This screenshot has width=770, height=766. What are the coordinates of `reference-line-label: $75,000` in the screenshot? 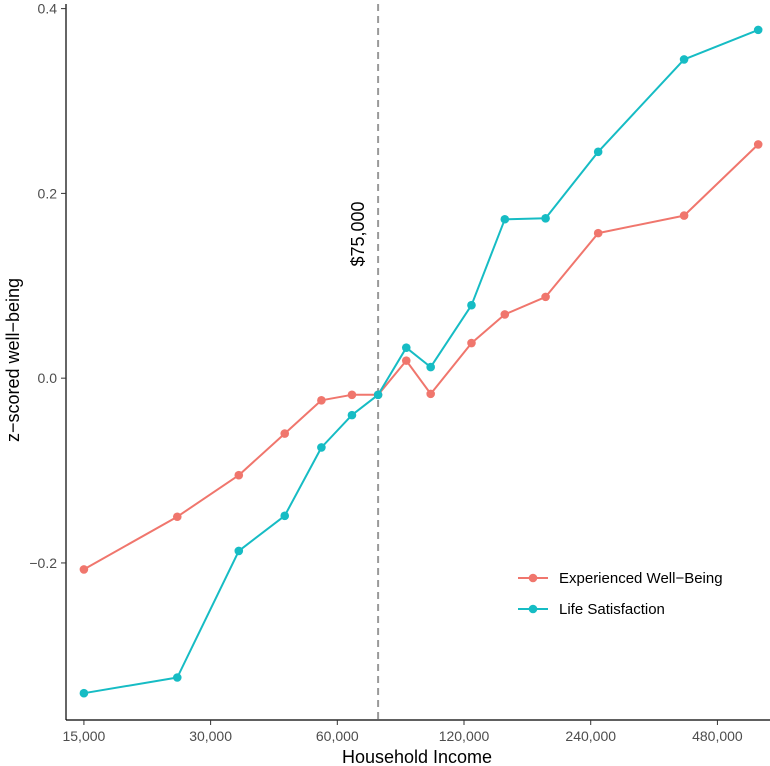 It's located at (358, 233).